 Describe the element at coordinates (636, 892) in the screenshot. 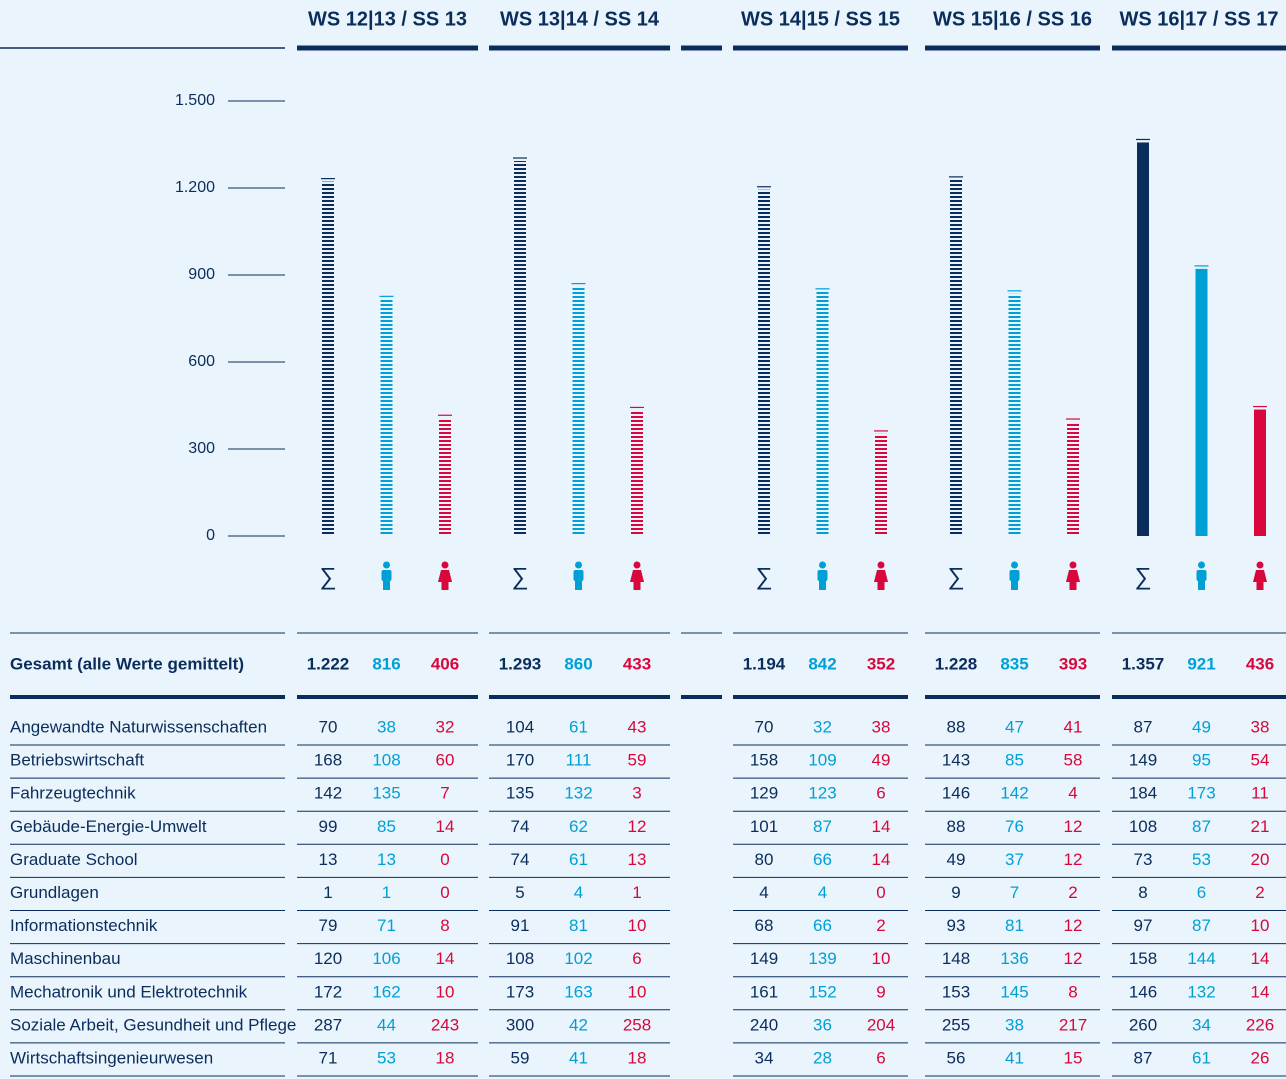

I see `cell-value: 1` at that location.